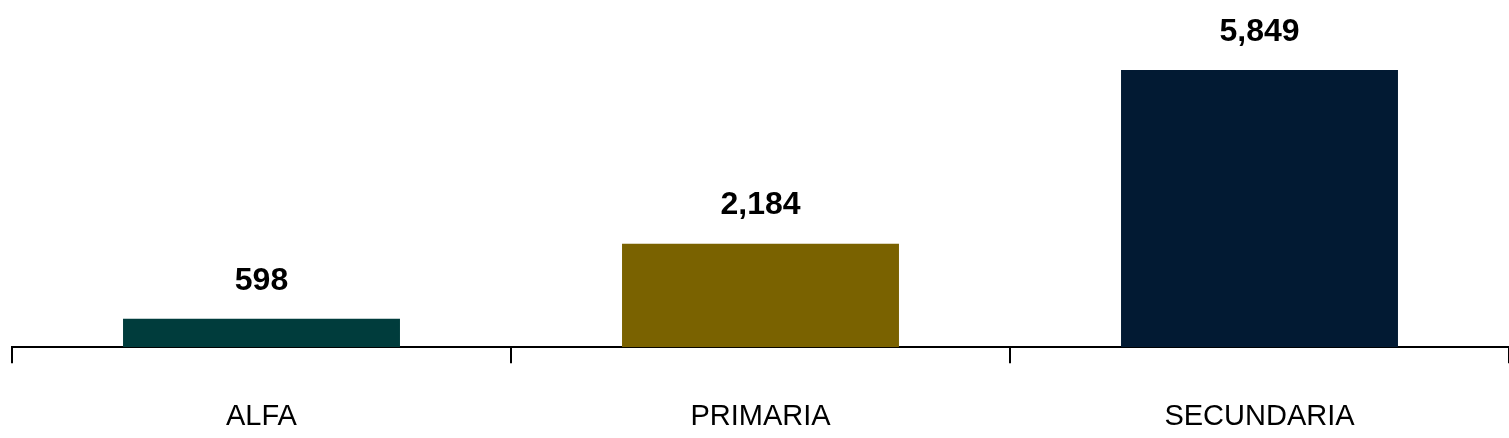 The image size is (1509, 438). What do you see at coordinates (1260, 414) in the screenshot?
I see `x-tick-label: SECUNDARIA` at bounding box center [1260, 414].